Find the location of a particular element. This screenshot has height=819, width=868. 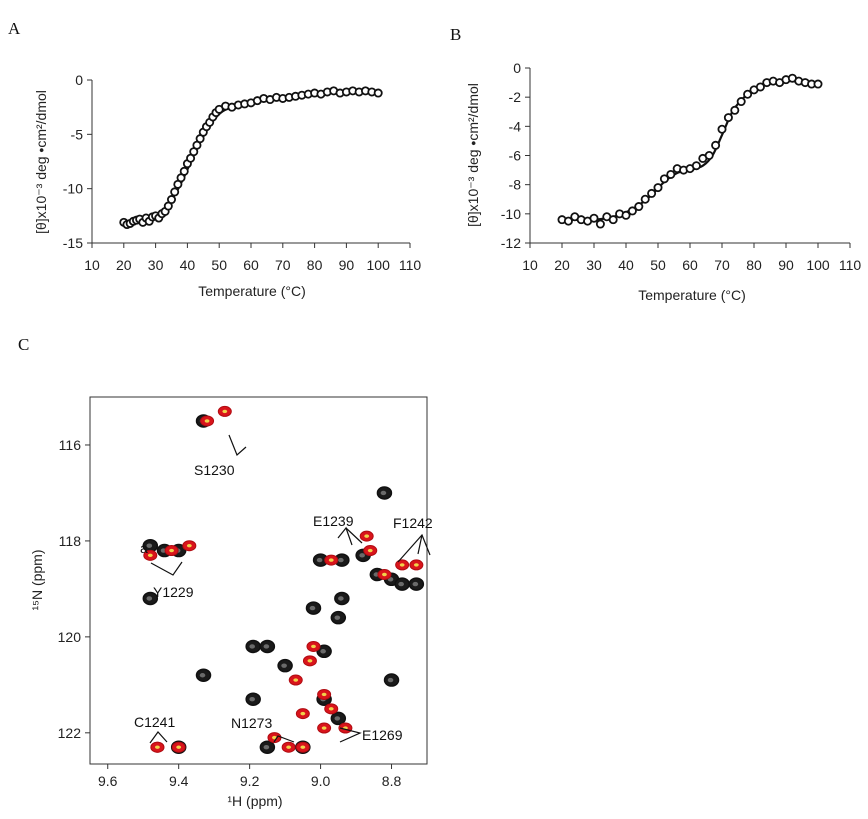

x-tick-label: 9.2 is located at coordinates (250, 781).